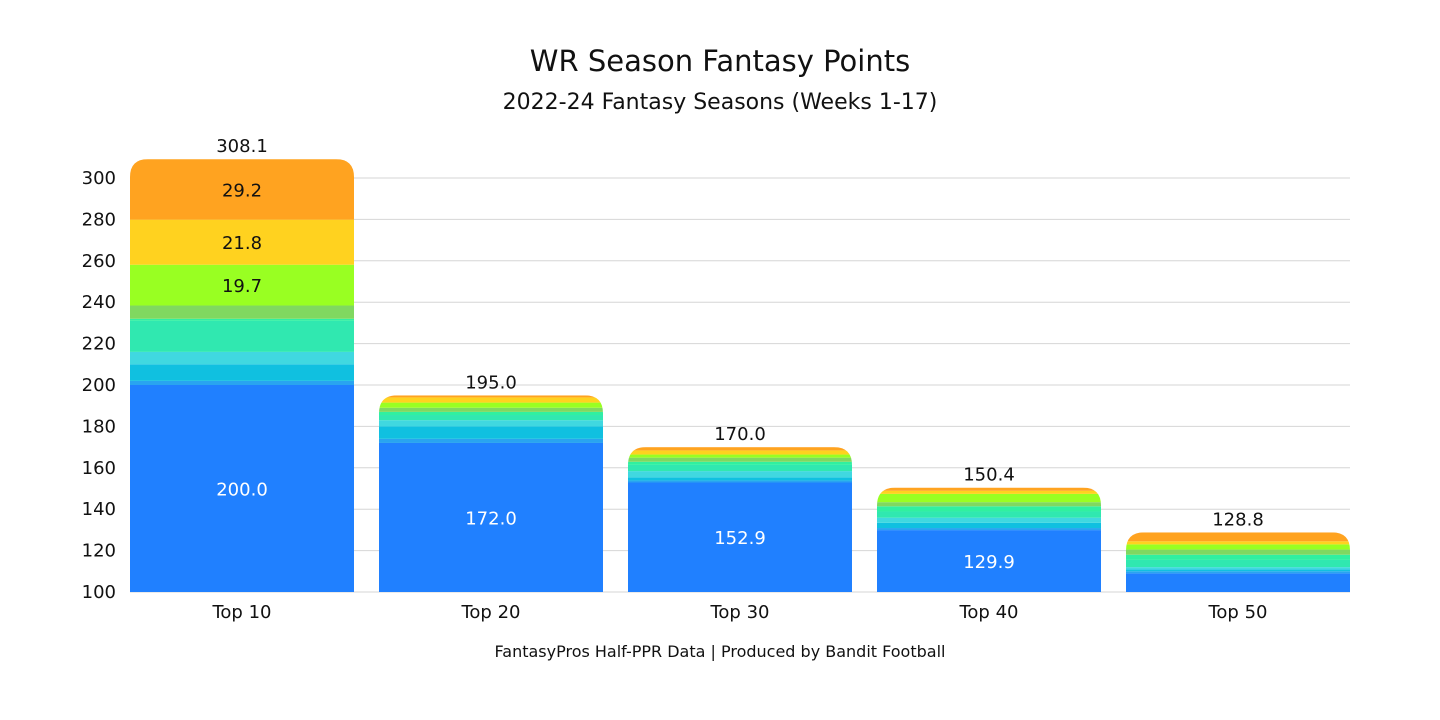 This screenshot has height=720, width=1440. I want to click on y-tick-label: 100, so click(99, 592).